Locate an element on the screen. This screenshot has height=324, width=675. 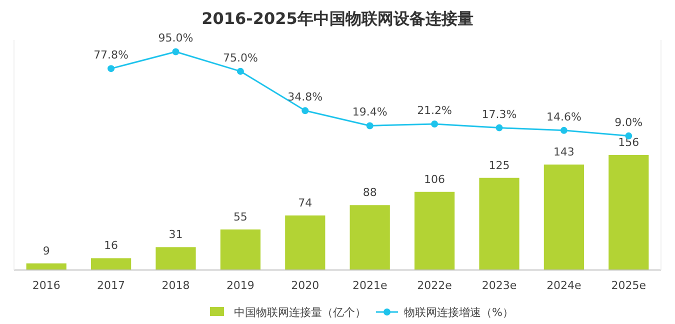
x-tick-label: 2022e is located at coordinates (434, 285).